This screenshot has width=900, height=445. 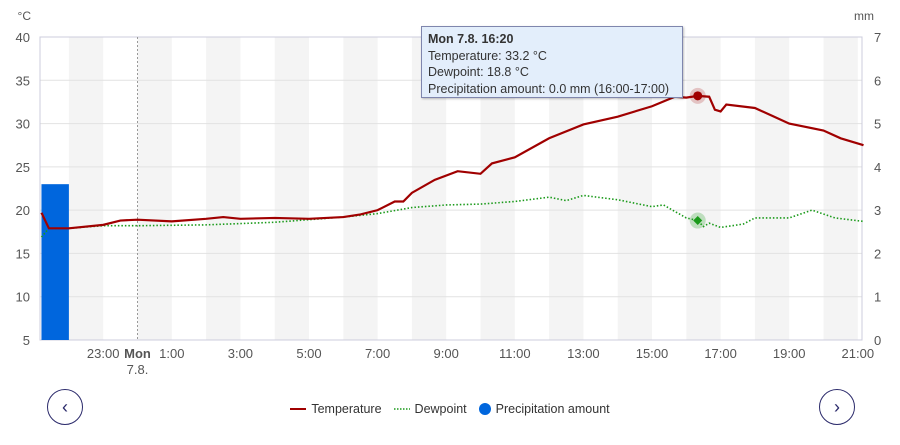 What do you see at coordinates (877, 124) in the screenshot?
I see `y-right-tick: 5` at bounding box center [877, 124].